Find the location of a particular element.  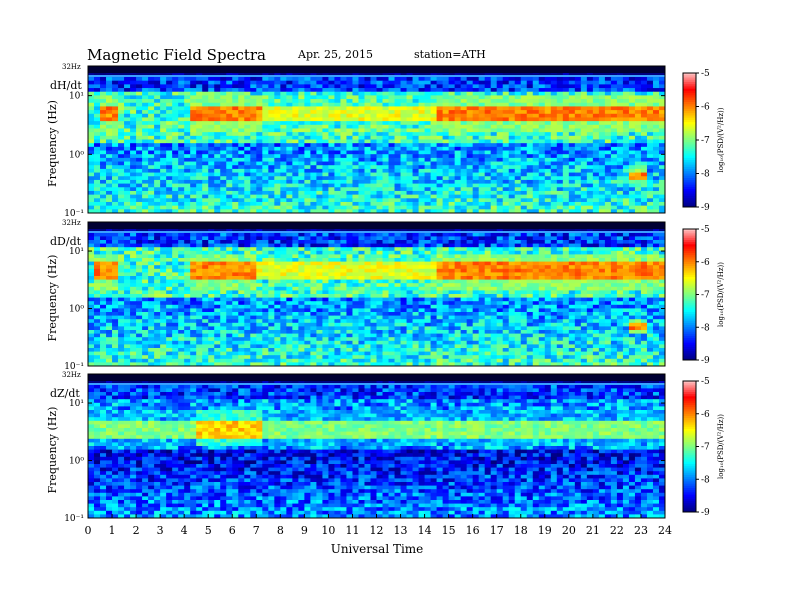

colorbar-step is located at coordinates (689, 197).